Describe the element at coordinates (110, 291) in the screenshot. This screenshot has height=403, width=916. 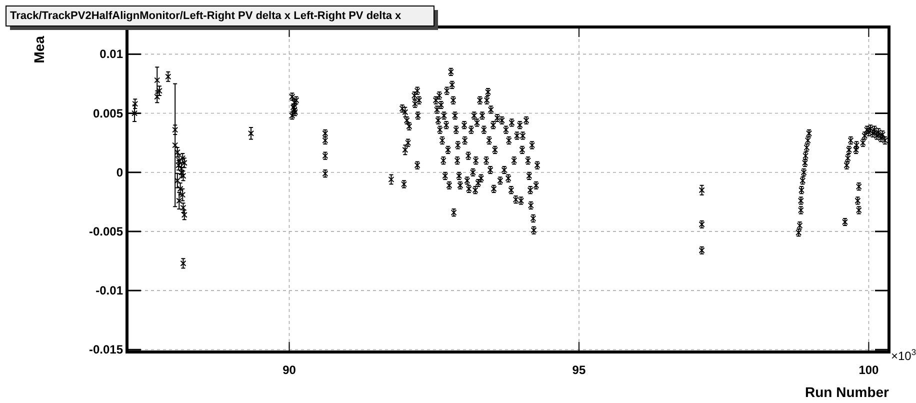
I see `y-tick-label: -0.01` at that location.